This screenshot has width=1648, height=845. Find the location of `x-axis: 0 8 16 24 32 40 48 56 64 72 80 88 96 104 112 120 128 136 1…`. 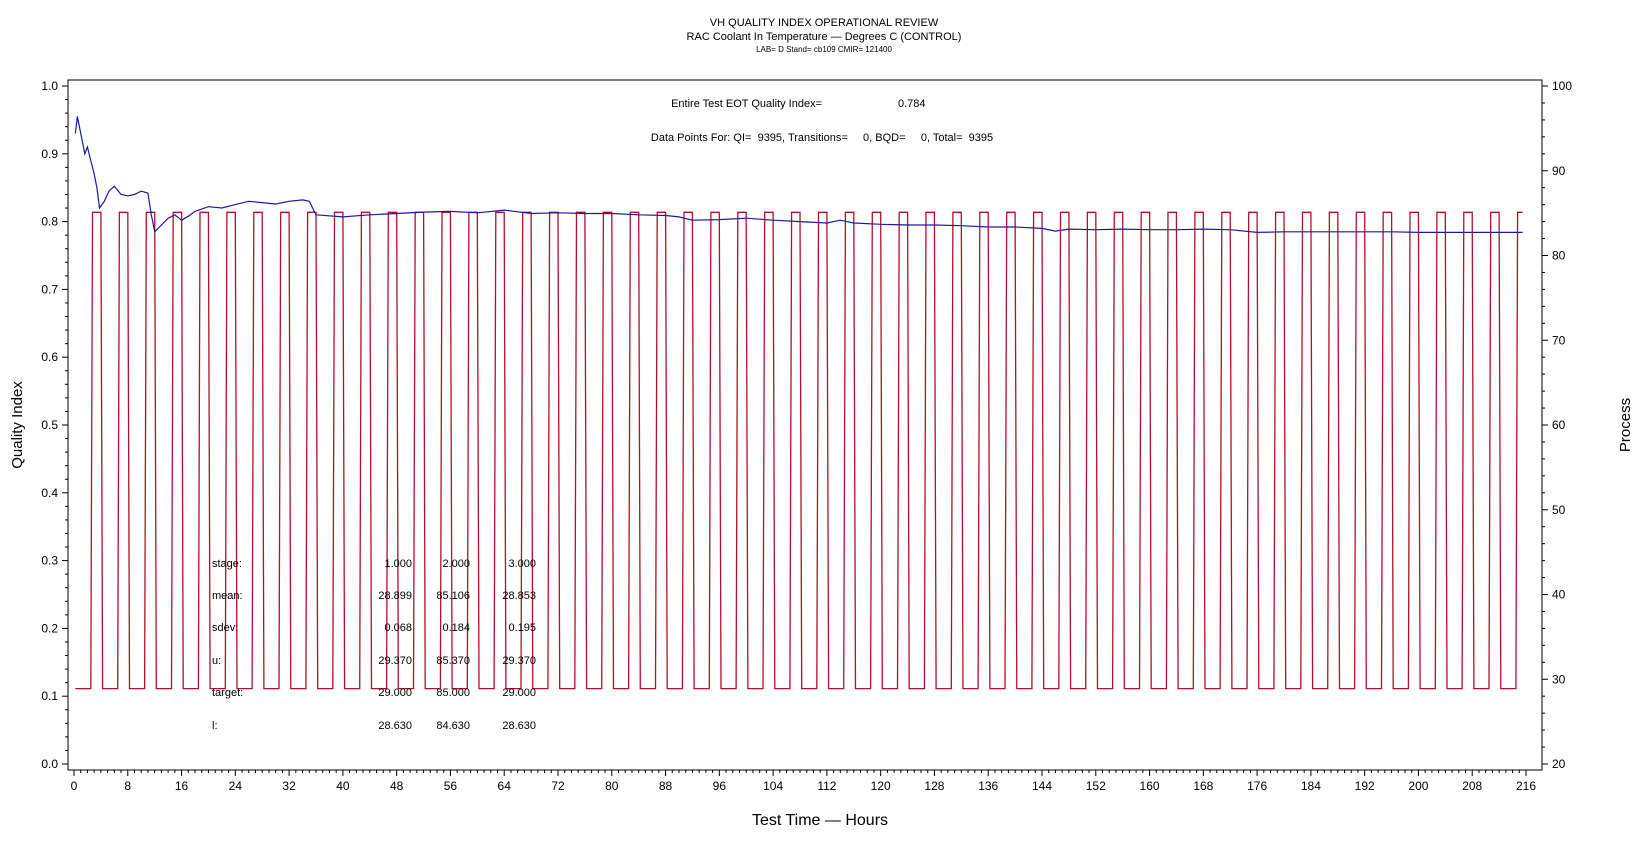

x-axis: 0 8 16 24 32 40 48 56 64 72 80 88 96 104 112 120 128 136 1… is located at coordinates (803, 781).